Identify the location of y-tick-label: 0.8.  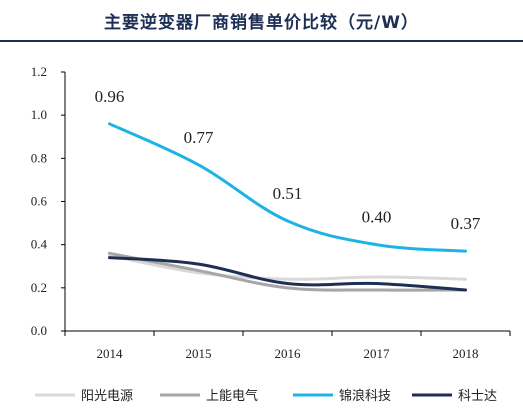
(39, 157).